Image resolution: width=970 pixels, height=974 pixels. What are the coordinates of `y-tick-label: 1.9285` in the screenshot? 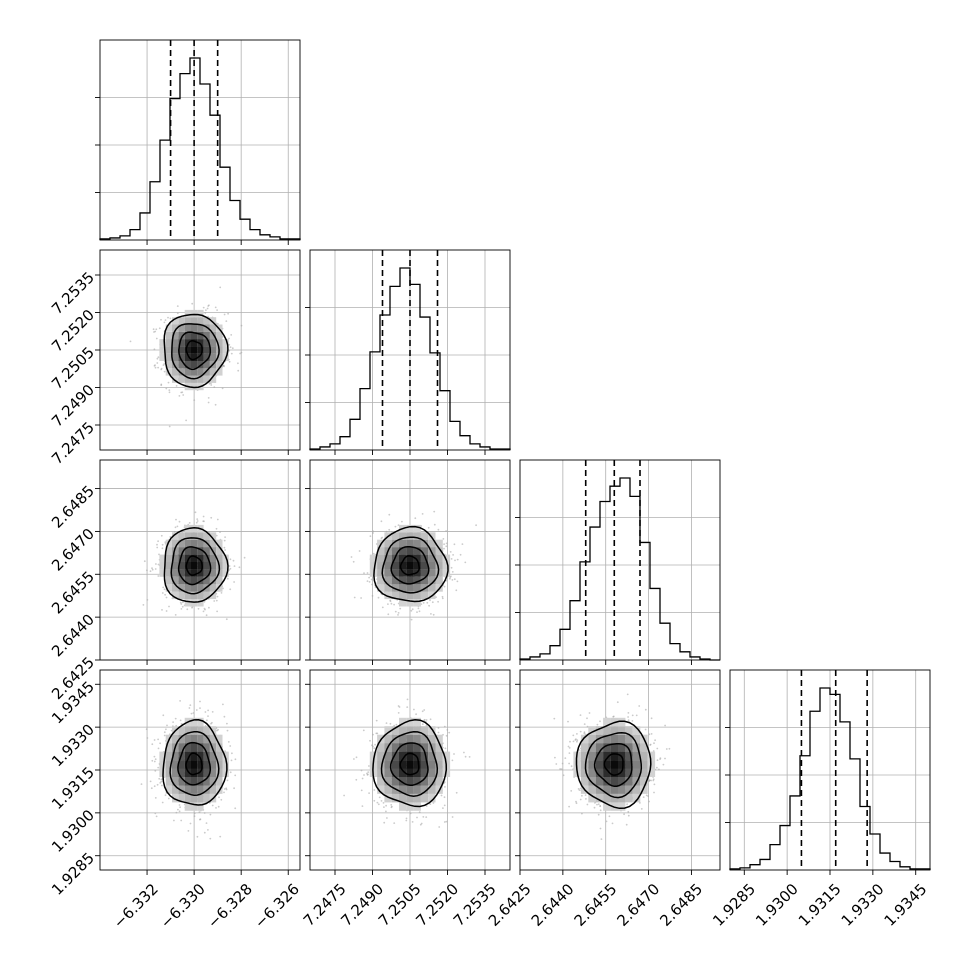 It's located at (73, 874).